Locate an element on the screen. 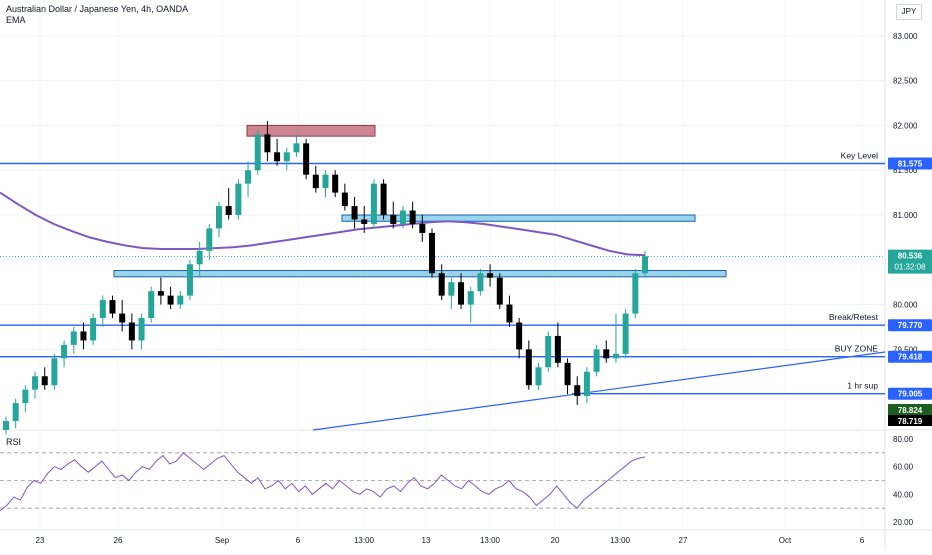 The image size is (932, 555). time-tick-label: Oct is located at coordinates (785, 540).